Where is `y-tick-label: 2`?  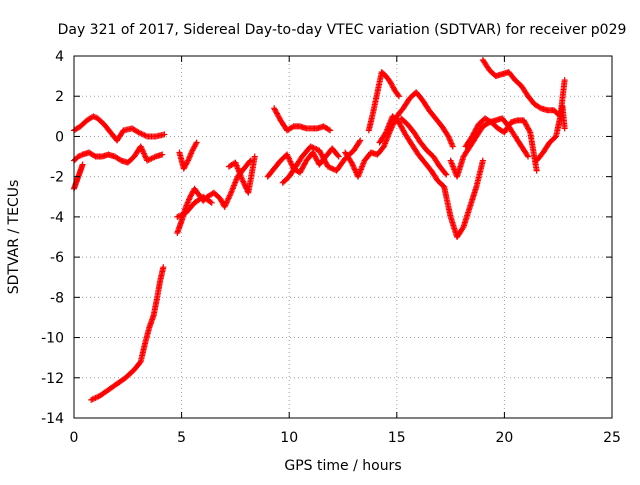 y-tick-label: 2 is located at coordinates (59, 97).